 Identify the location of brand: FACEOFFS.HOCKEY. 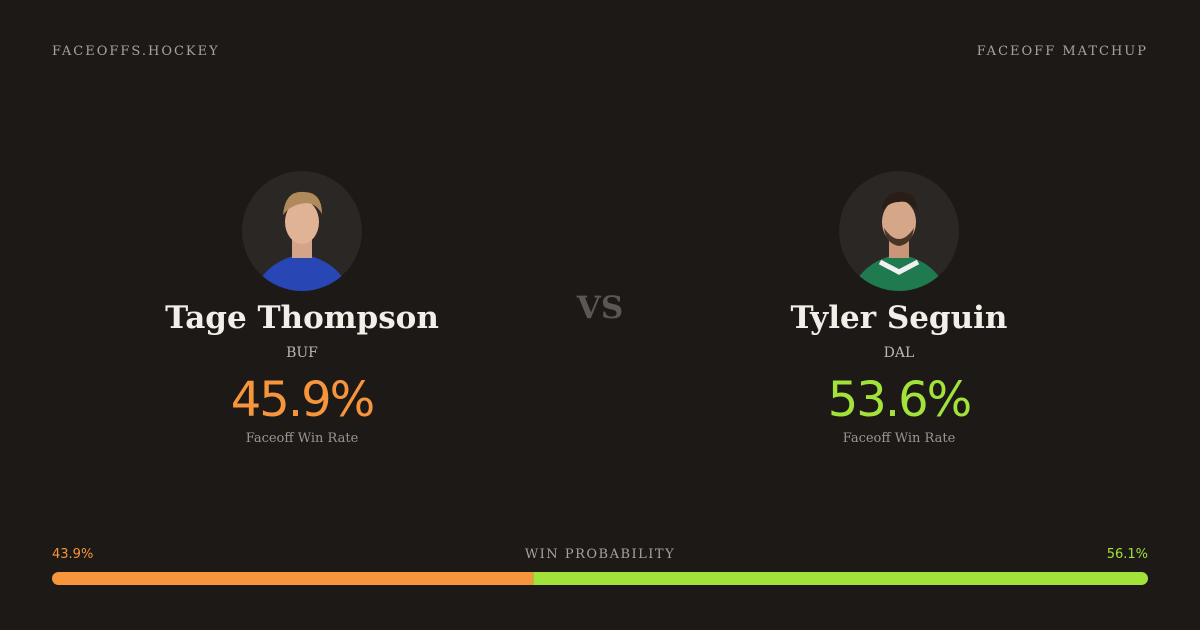
(136, 51).